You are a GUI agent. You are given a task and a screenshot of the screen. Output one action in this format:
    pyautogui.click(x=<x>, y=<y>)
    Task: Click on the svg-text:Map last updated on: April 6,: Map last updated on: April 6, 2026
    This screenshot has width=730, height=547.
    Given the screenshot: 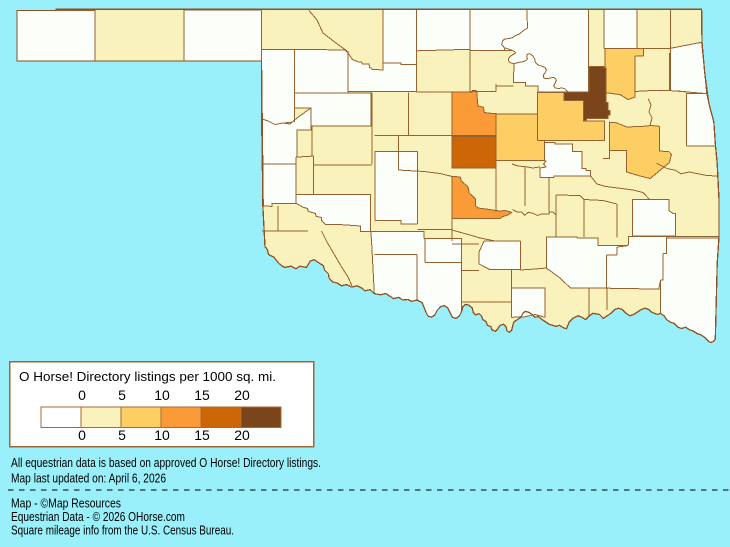 What is the action you would take?
    pyautogui.click(x=88, y=479)
    